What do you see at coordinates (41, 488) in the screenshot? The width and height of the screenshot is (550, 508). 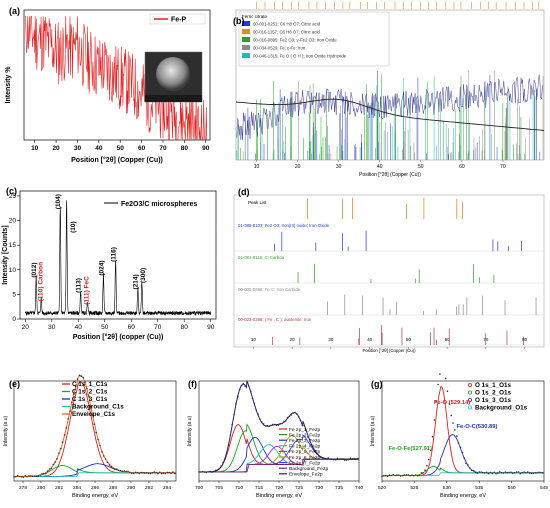 I see `x-tick-label: 280` at bounding box center [41, 488].